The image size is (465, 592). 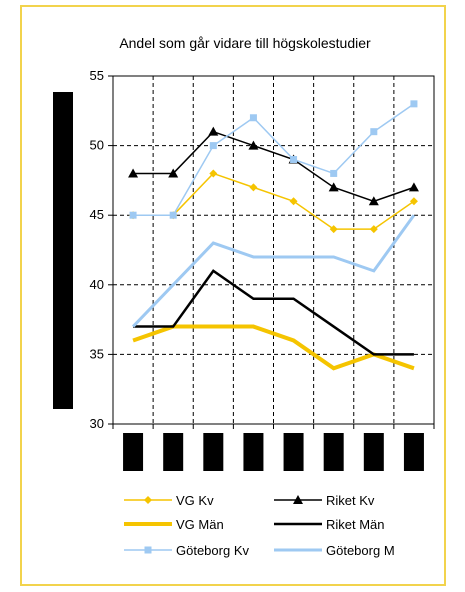 I want to click on y-tick-label: 50, so click(x=97, y=145).